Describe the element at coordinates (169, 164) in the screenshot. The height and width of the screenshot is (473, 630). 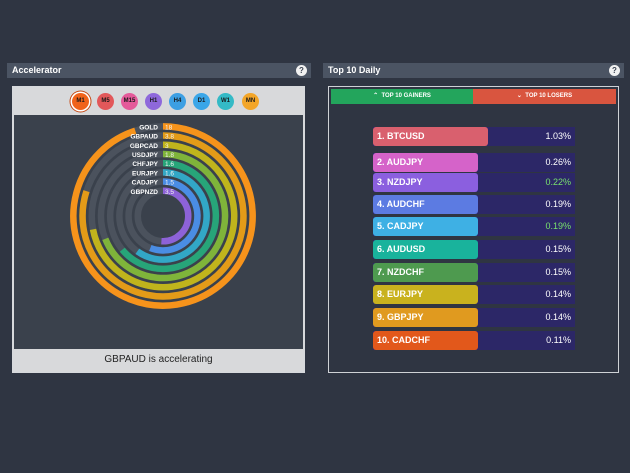
I see `pair-value-chfjpy: 1.6` at that location.